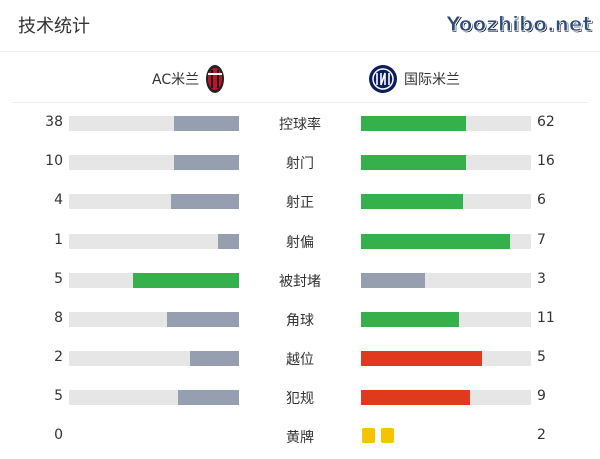  I want to click on away-value: 5, so click(541, 357).